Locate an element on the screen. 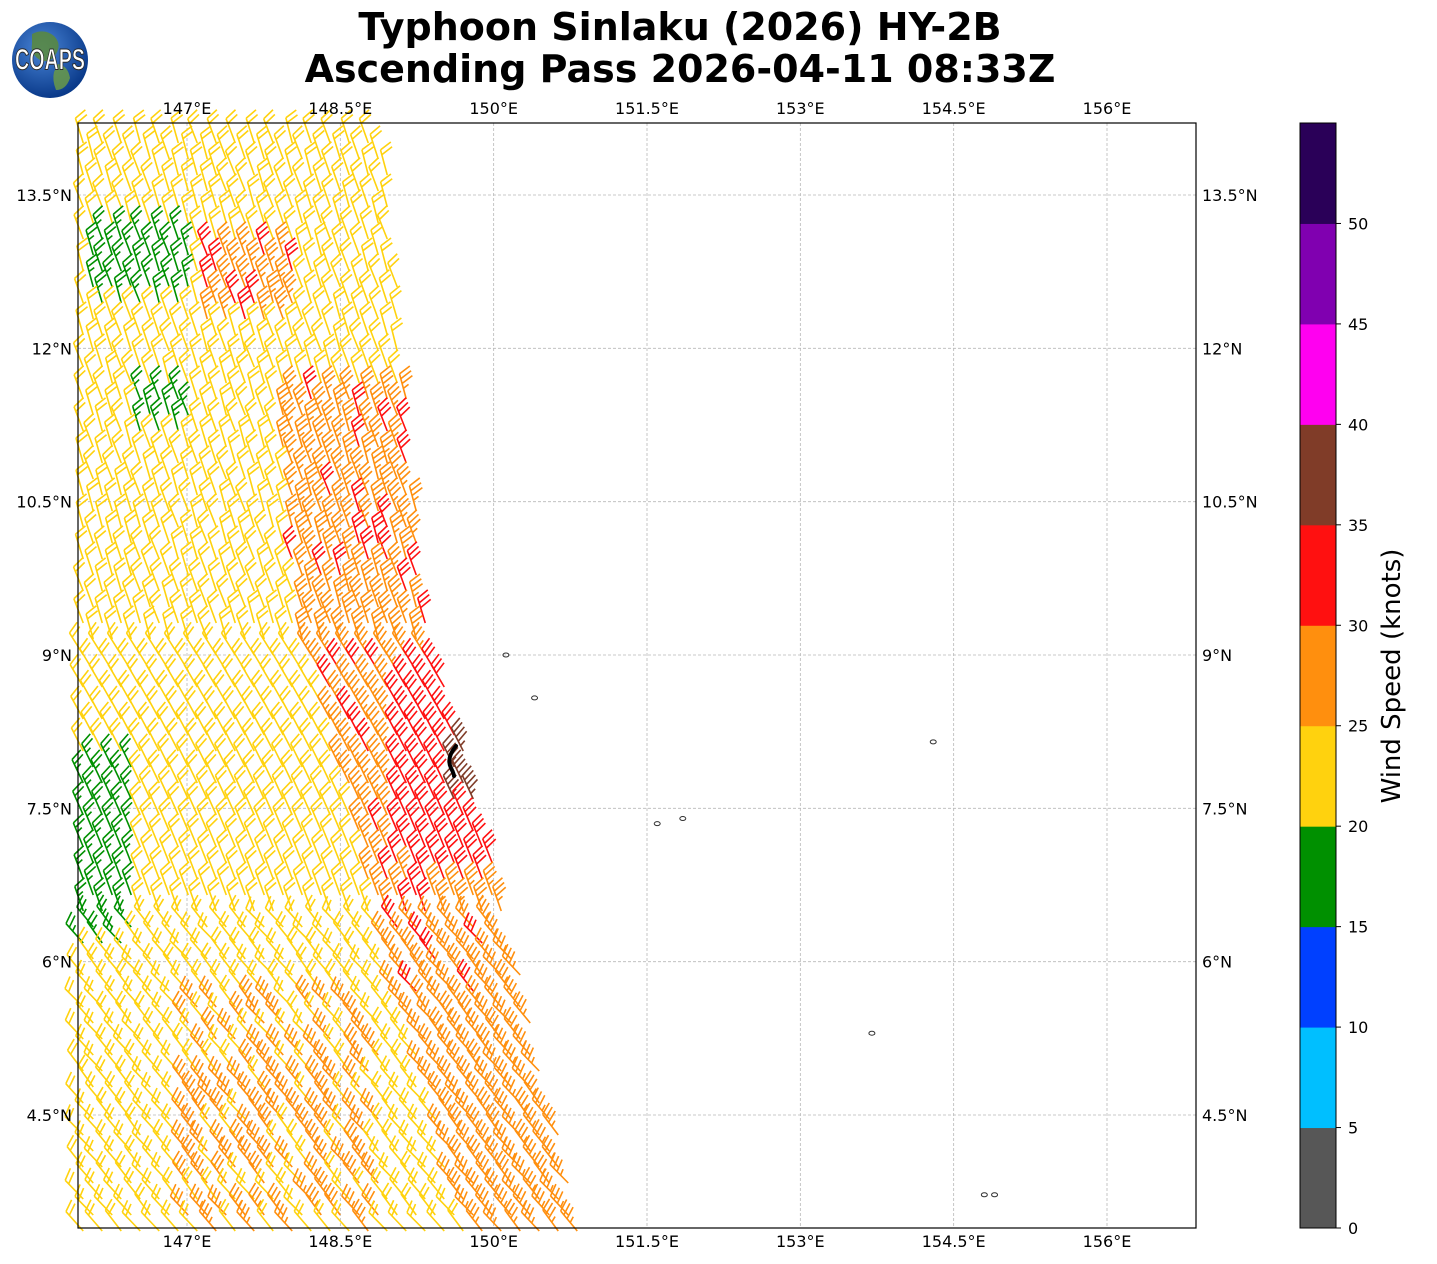 The image size is (1437, 1264). colorbar-tick-label: 45 is located at coordinates (1358, 324).